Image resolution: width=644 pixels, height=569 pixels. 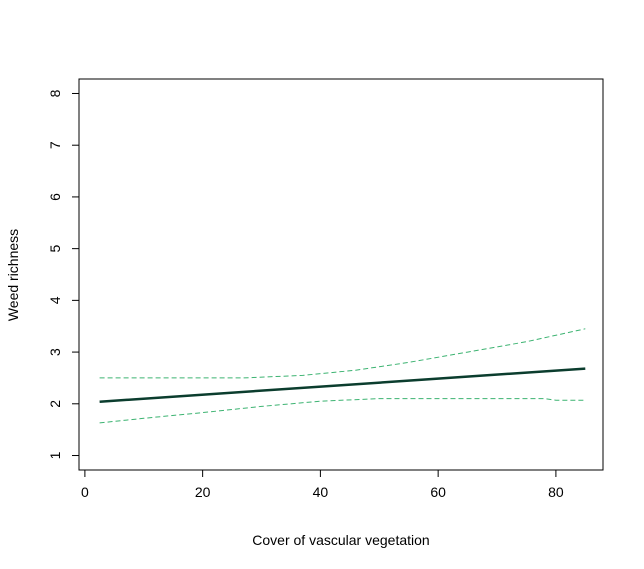 What do you see at coordinates (342, 353) in the screenshot?
I see `upper-confidence-line` at bounding box center [342, 353].